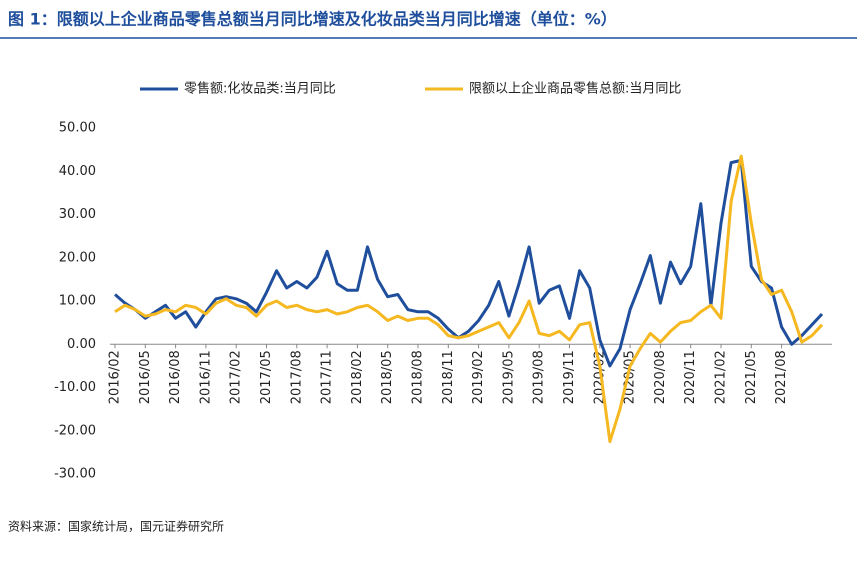 The image size is (857, 573). Describe the element at coordinates (77, 257) in the screenshot. I see `y-tick-label: 20.00` at that location.